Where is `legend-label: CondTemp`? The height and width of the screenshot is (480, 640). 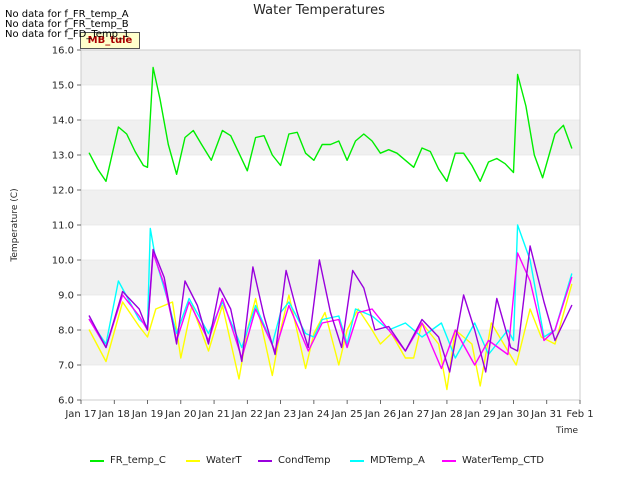
legend-label: CondTemp is located at coordinates (304, 460).